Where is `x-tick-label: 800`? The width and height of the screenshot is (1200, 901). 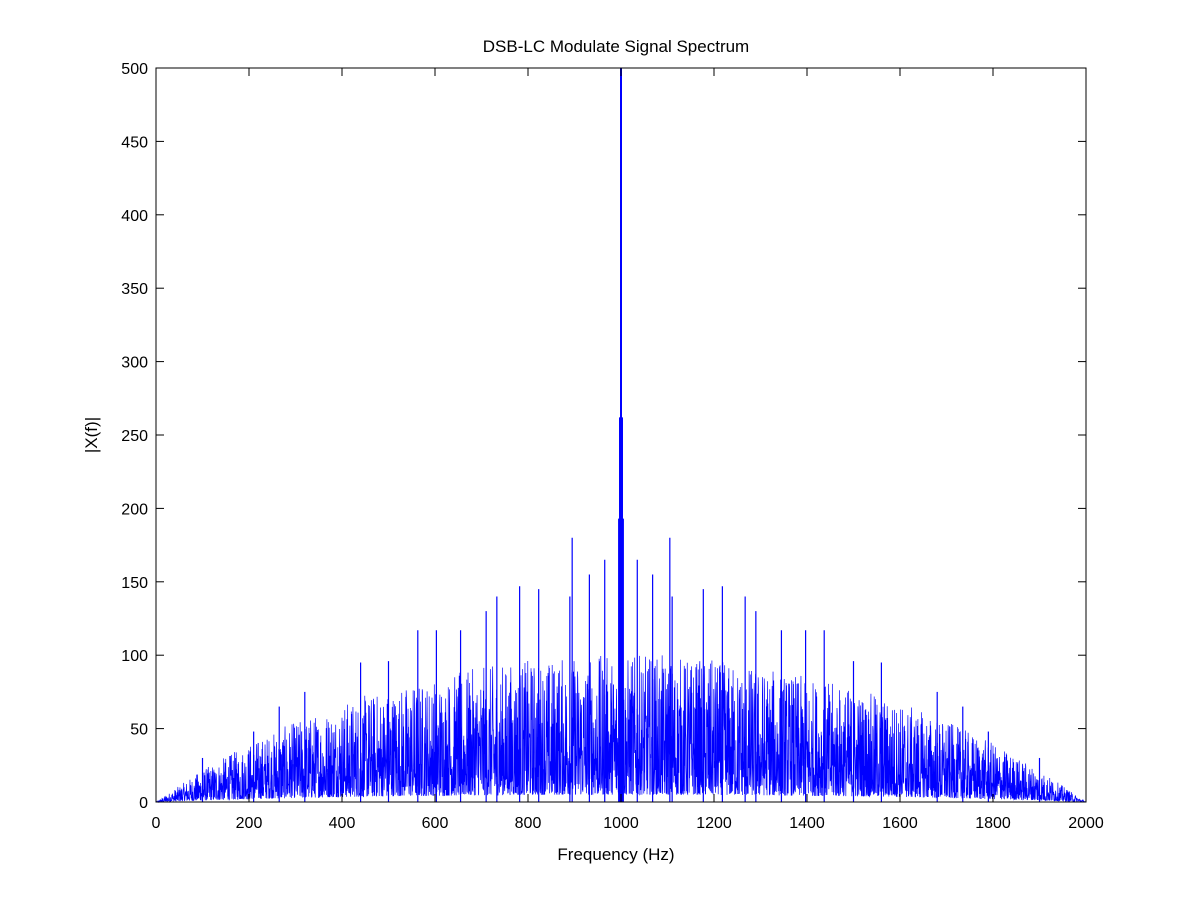
x-tick-label: 800 is located at coordinates (528, 823).